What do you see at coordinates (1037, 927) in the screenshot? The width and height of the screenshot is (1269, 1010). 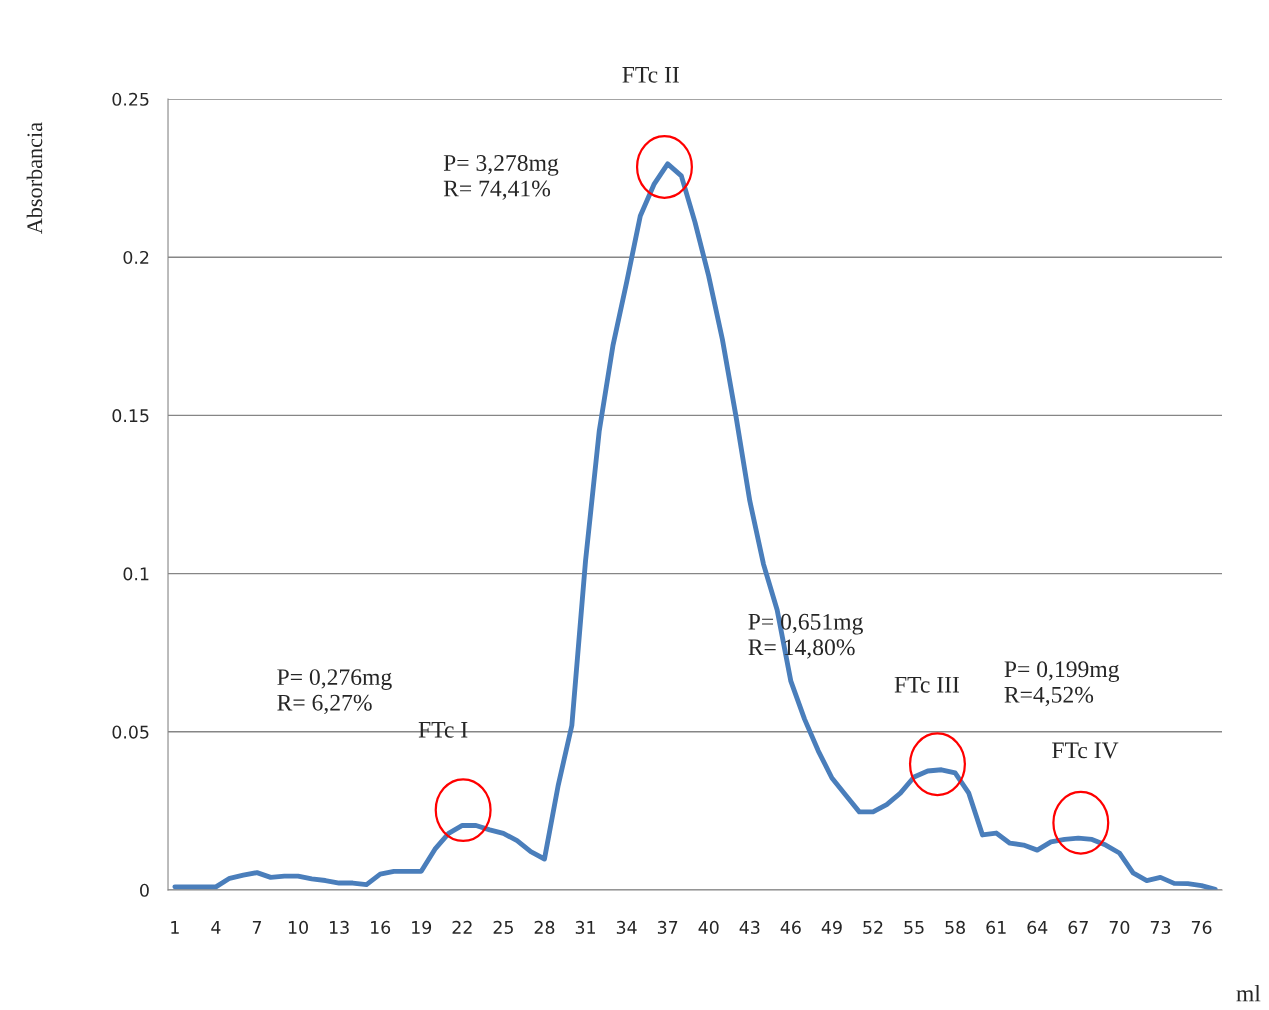 I see `x-tick-label: 64` at bounding box center [1037, 927].